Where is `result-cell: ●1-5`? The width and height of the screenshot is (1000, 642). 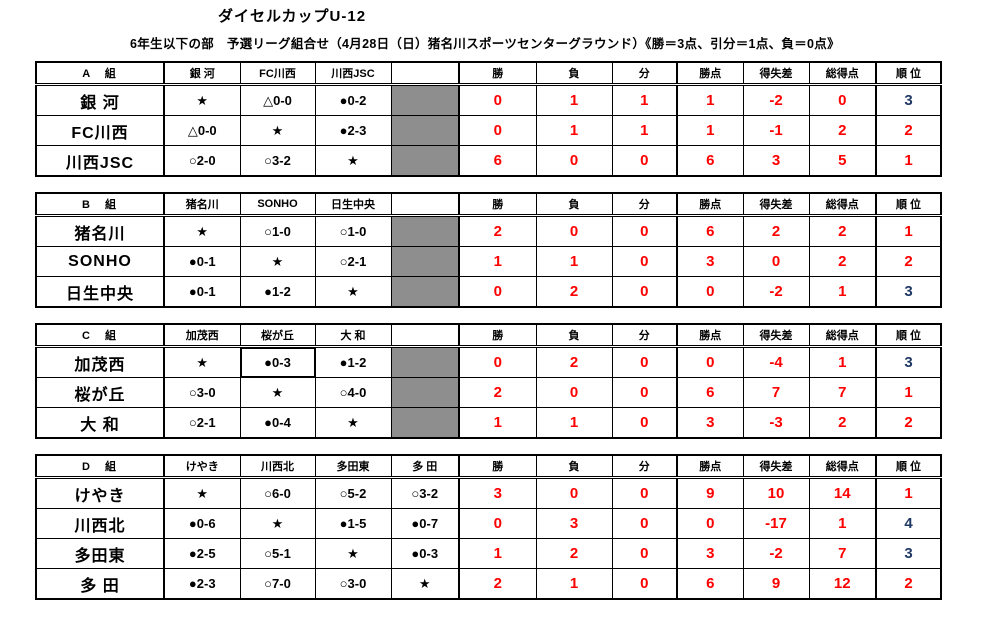 result-cell: ●1-5 is located at coordinates (353, 523).